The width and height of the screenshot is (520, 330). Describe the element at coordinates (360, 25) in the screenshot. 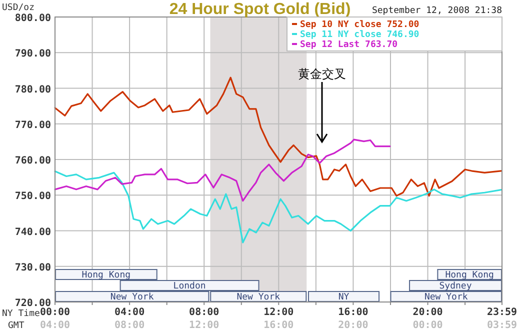

I see `legend-label: Sep 10 NY close 752.00` at that location.